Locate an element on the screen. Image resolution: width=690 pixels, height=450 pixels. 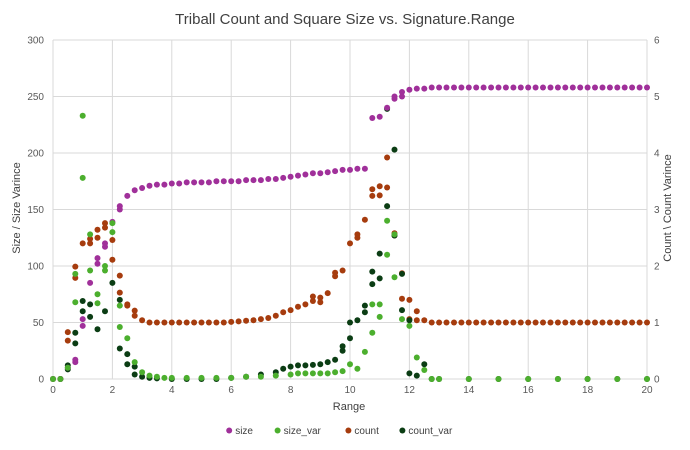
x-tick-label: 4 is located at coordinates (172, 390).